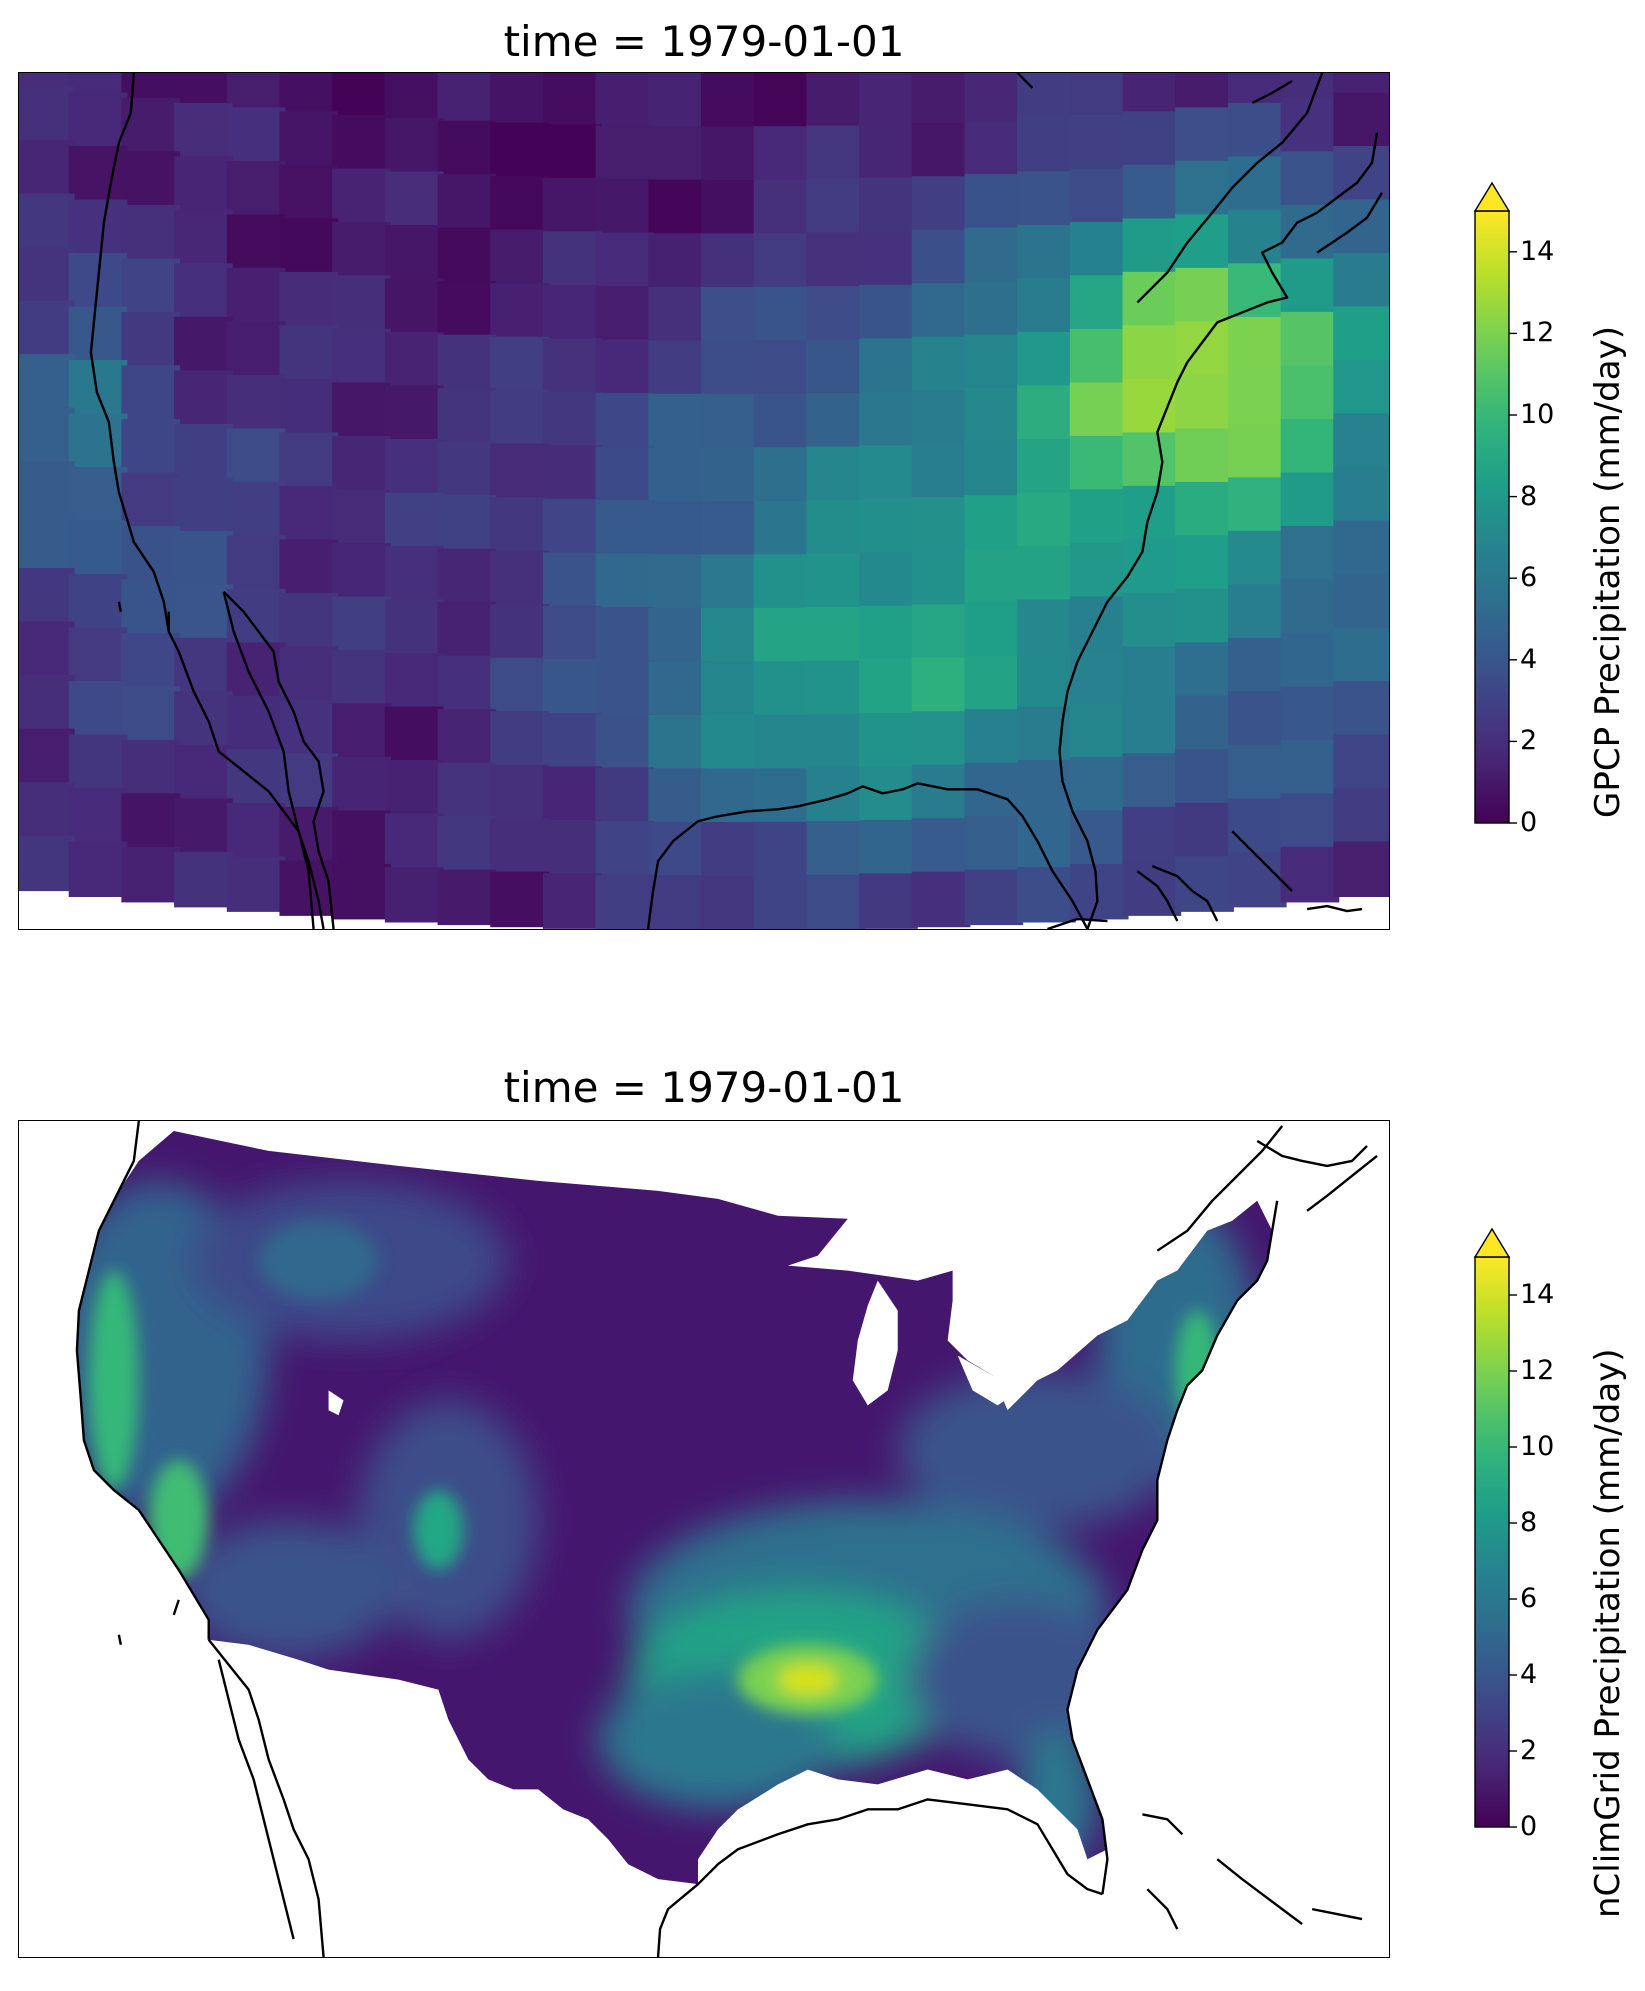 Image resolution: width=1645 pixels, height=1991 pixels. What do you see at coordinates (1529, 496) in the screenshot?
I see `colorbar-tick-label: 8` at bounding box center [1529, 496].